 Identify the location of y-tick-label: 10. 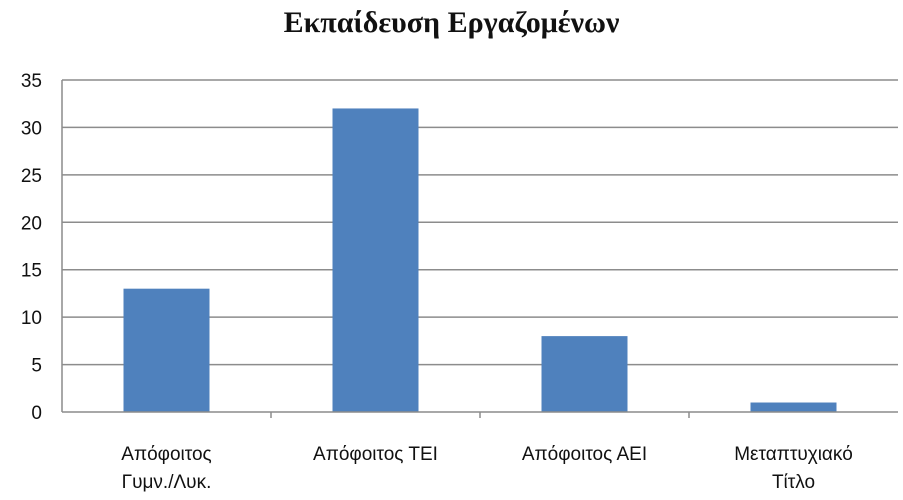
(31, 318).